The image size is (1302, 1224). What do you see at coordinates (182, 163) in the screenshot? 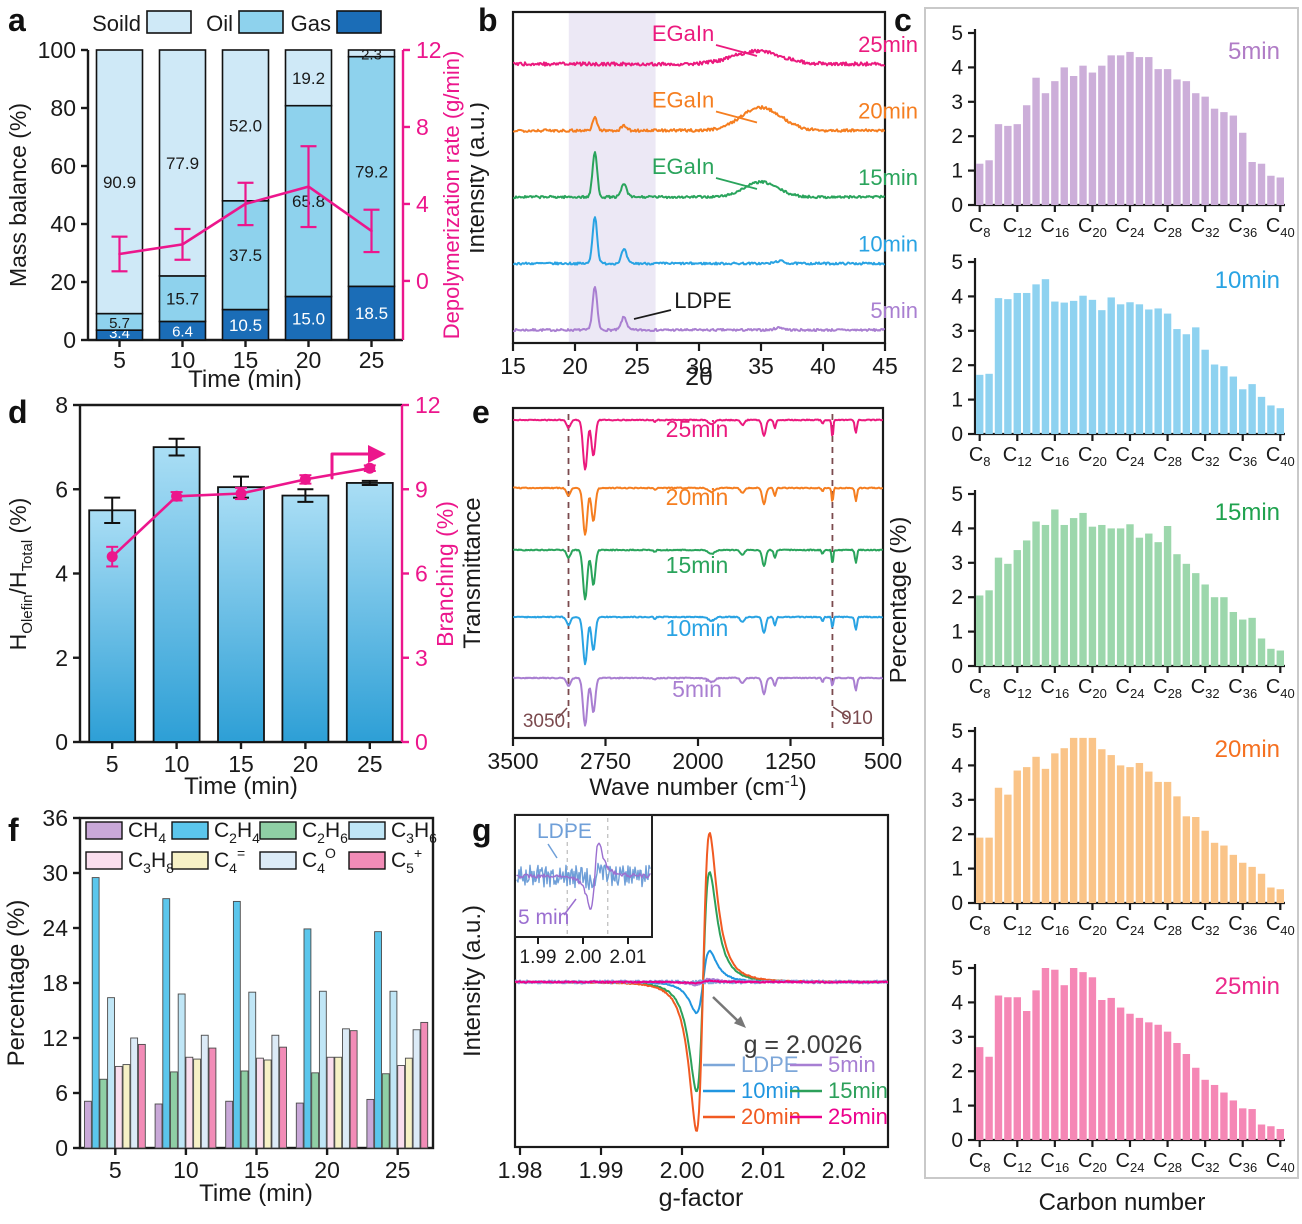
I see `bar-value: 77.9` at bounding box center [182, 163].